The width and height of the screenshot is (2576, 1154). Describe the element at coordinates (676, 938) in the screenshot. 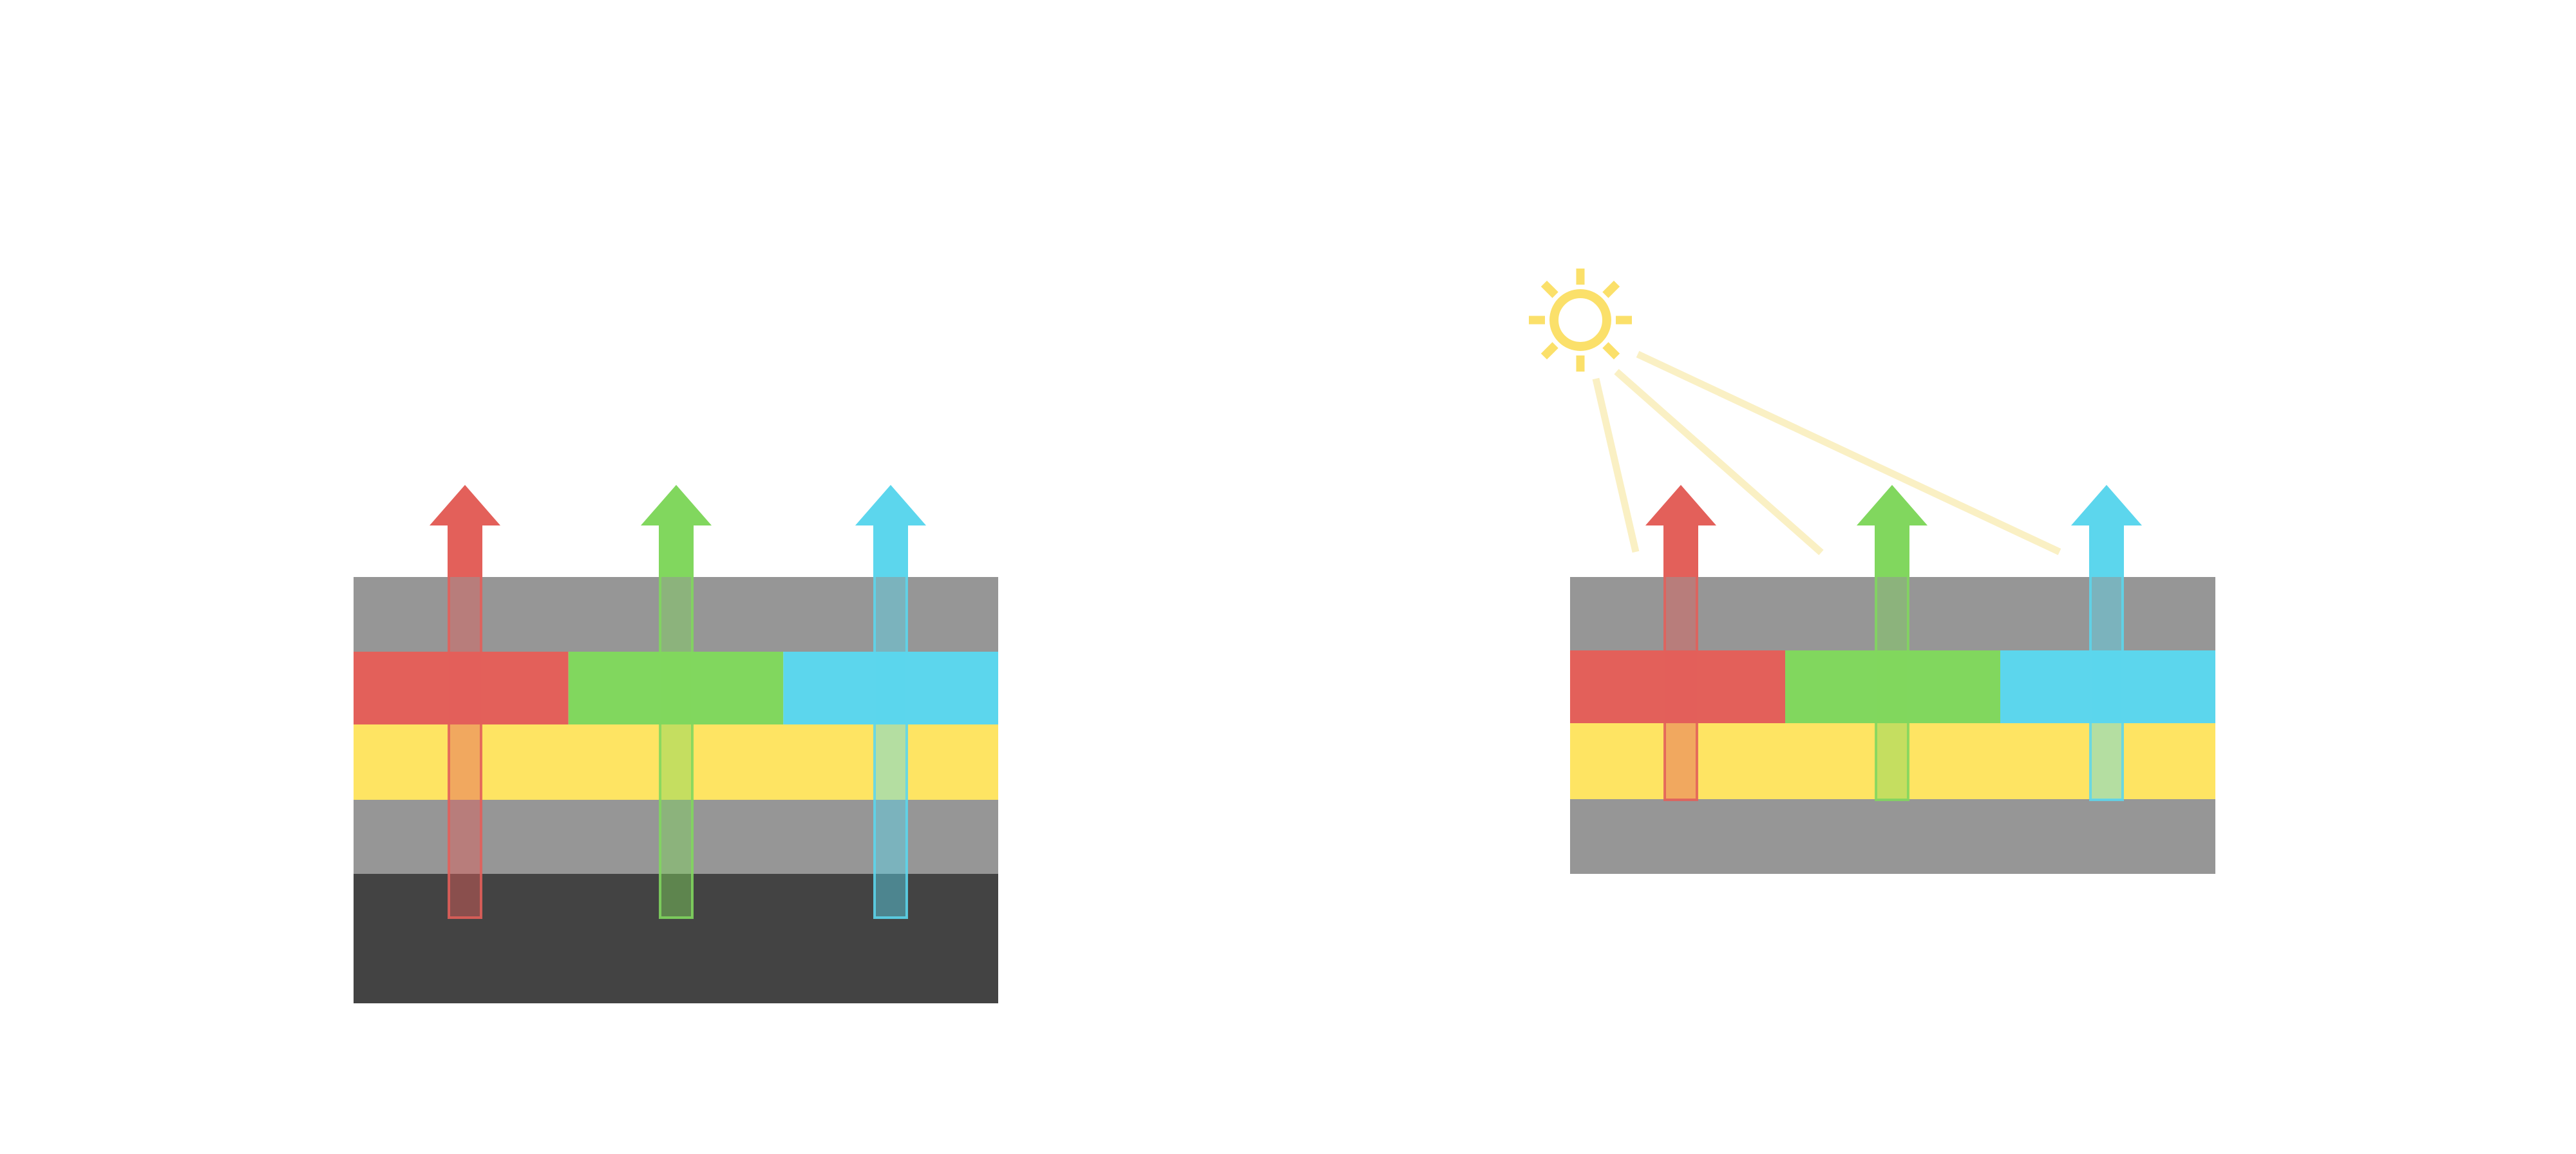

I see `backlight-dark-layer` at that location.